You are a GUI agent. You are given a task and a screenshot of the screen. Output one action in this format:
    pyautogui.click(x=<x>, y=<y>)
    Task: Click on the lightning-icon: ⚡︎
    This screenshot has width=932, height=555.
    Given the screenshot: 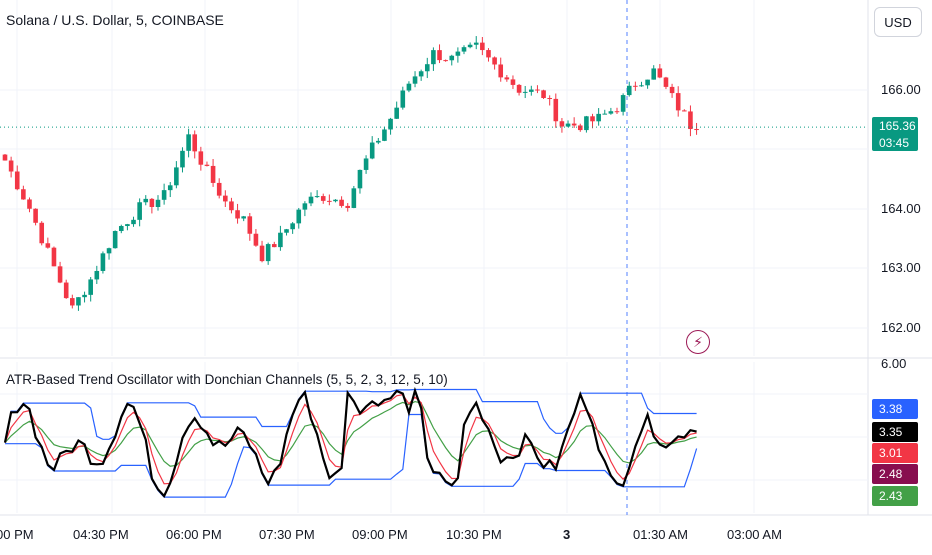 What is the action you would take?
    pyautogui.click(x=698, y=342)
    